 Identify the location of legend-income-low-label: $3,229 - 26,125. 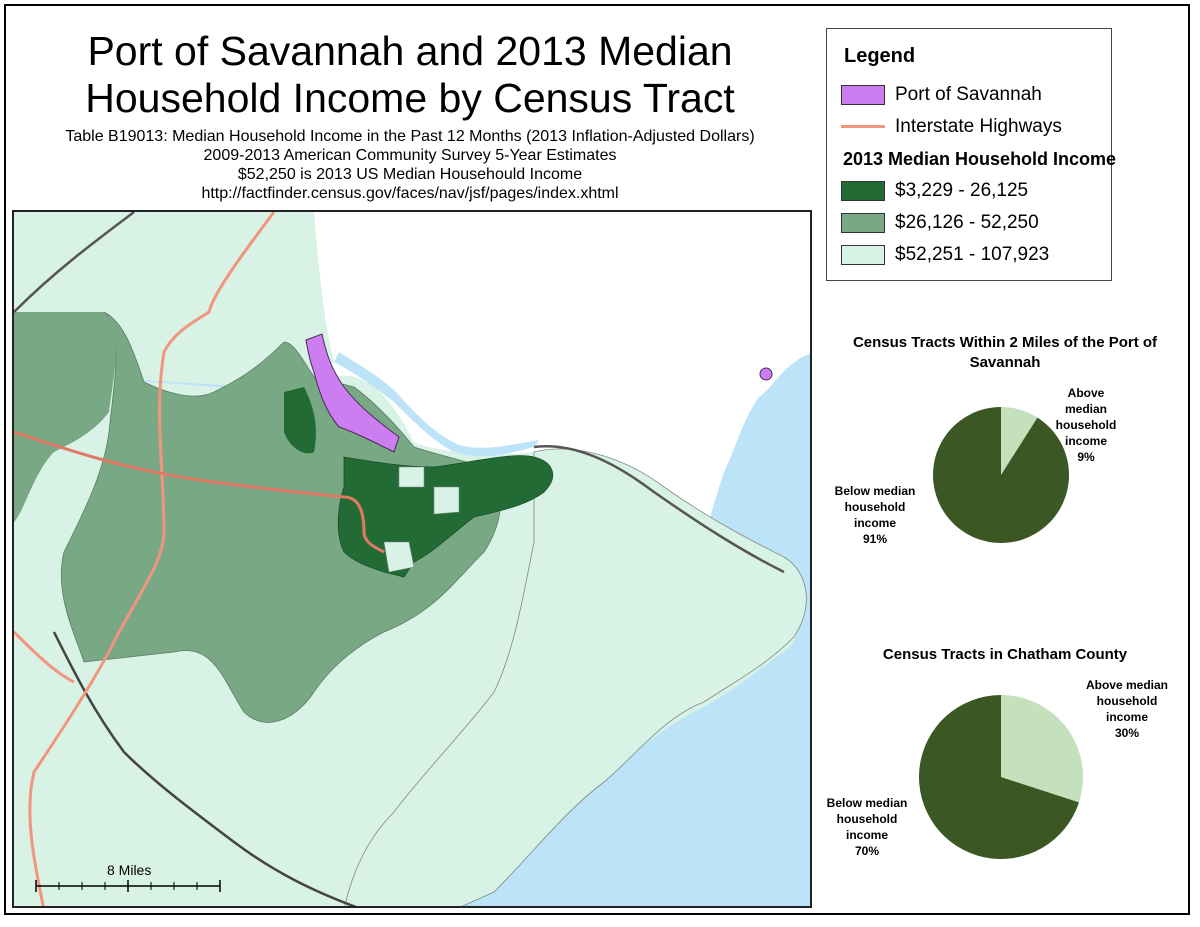
(962, 190).